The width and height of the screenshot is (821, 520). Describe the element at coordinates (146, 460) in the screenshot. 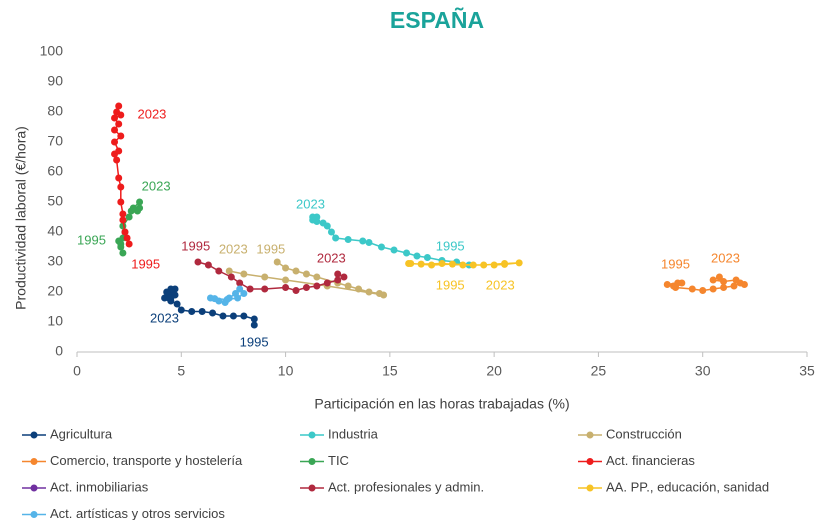

I see `legend-label: Comercio, transporte y hostelería` at that location.